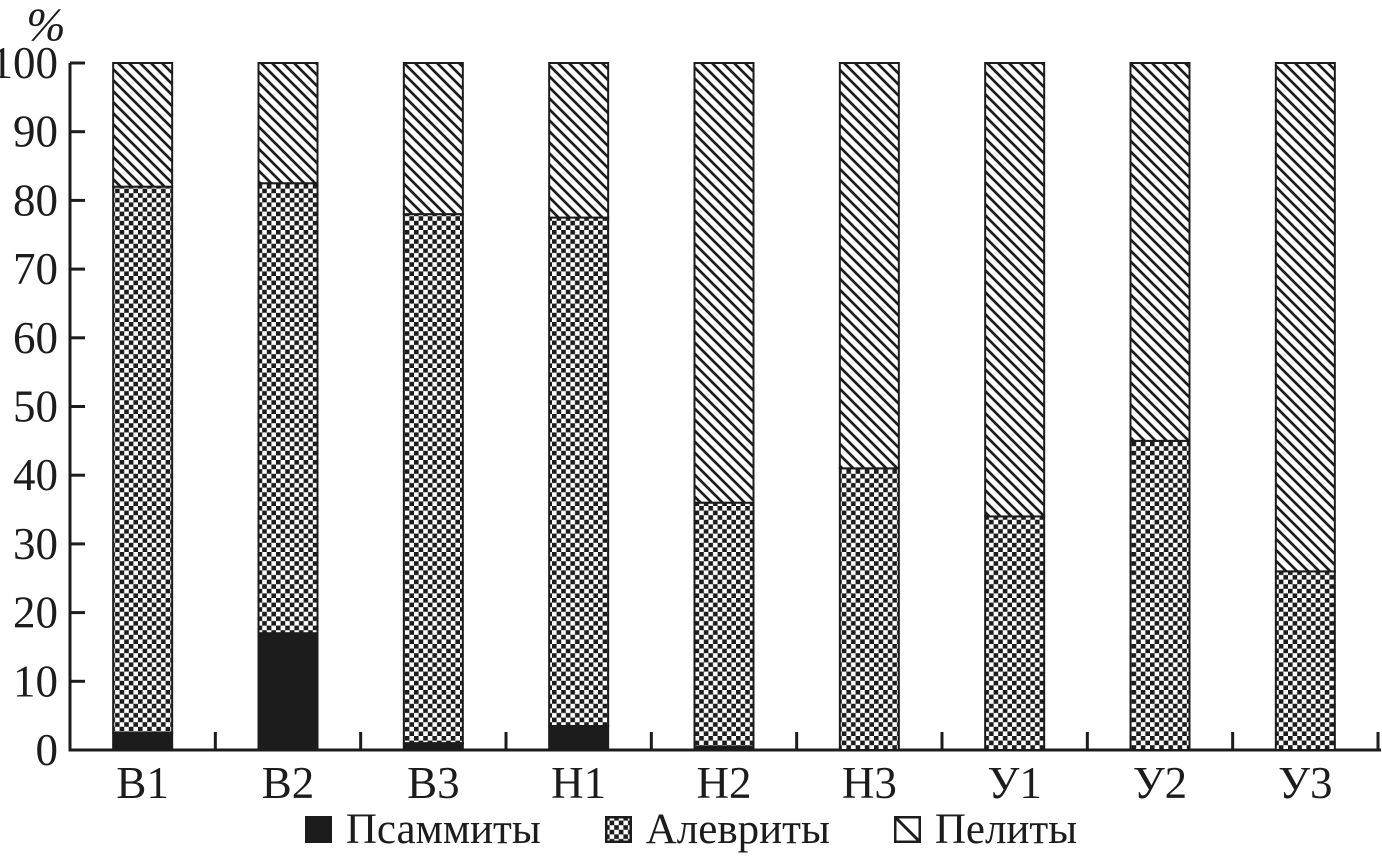 This screenshot has width=1382, height=864. What do you see at coordinates (288, 692) in the screenshot?
I see `bar-segment-В2-solid-black` at bounding box center [288, 692].